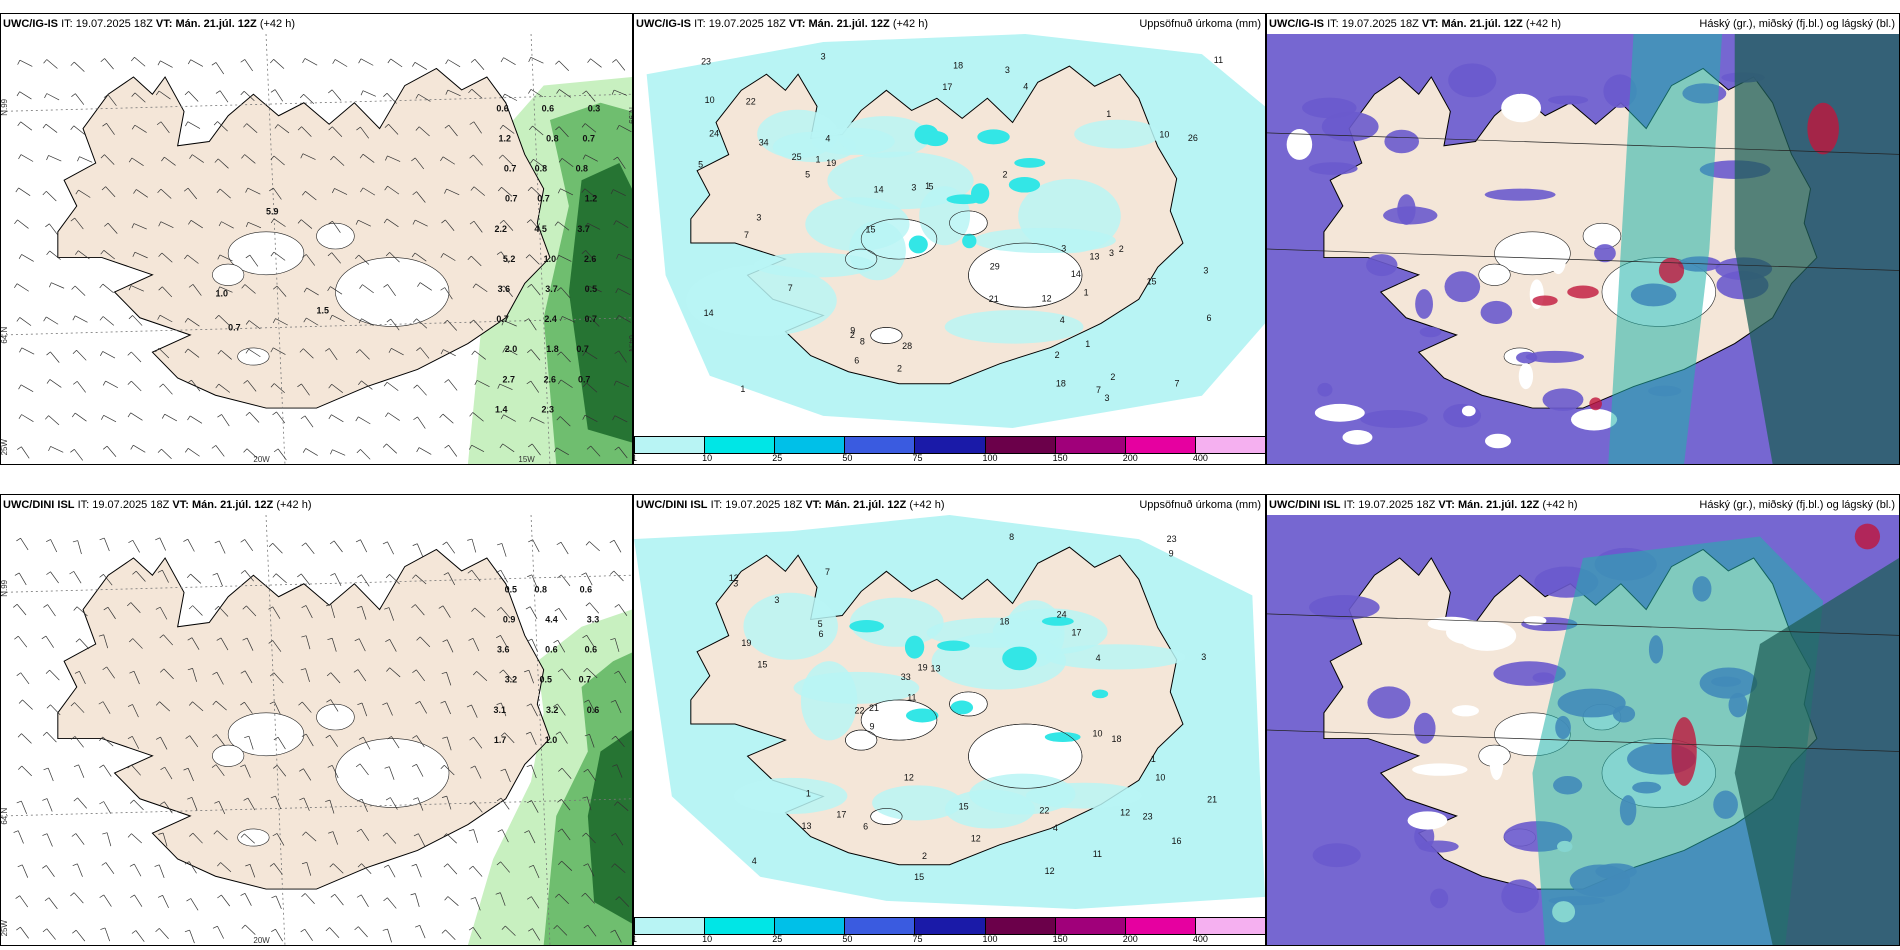 This screenshot has width=1900, height=950. What do you see at coordinates (164, 24) in the screenshot?
I see `vt-label: VT:` at bounding box center [164, 24].